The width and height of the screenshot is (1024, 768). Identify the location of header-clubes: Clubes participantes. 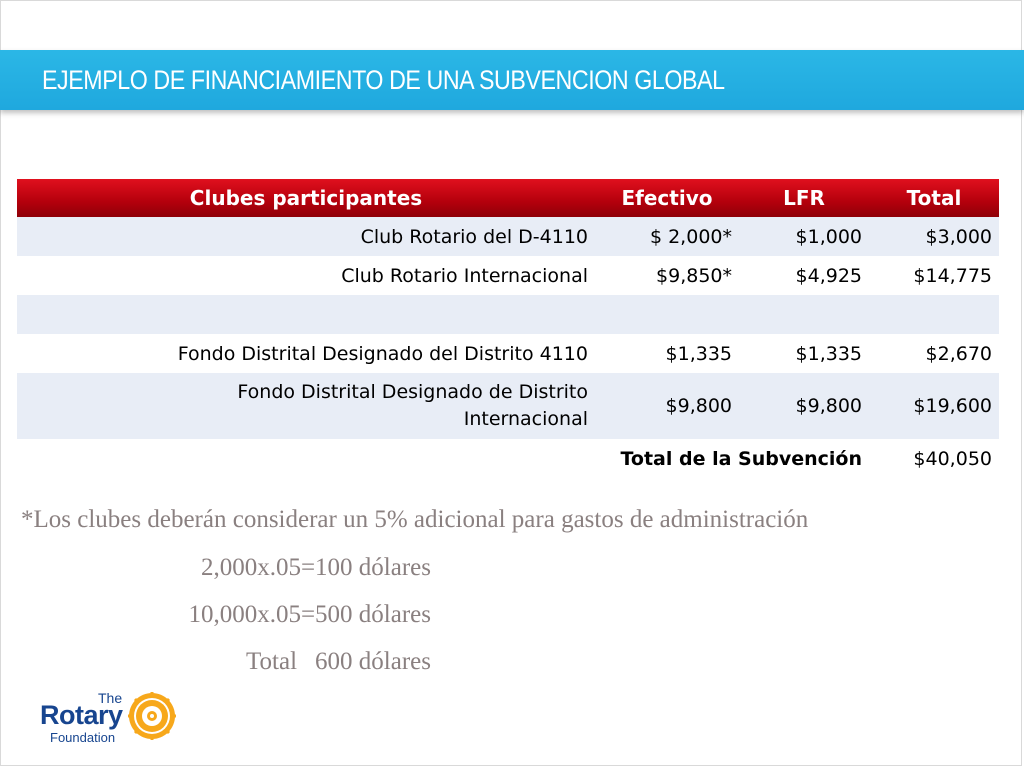
(306, 198).